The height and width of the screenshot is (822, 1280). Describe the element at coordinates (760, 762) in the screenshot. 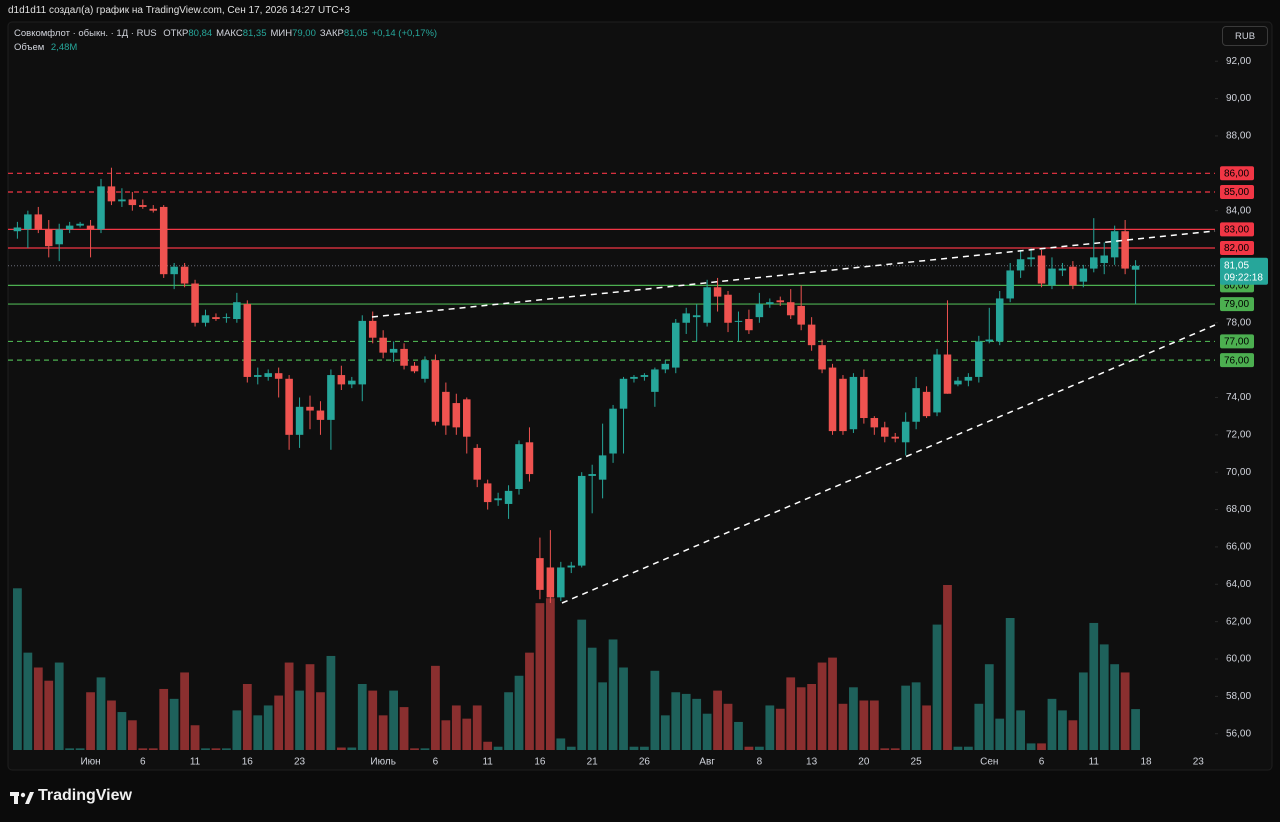

I see `x-tick-label: 8` at that location.